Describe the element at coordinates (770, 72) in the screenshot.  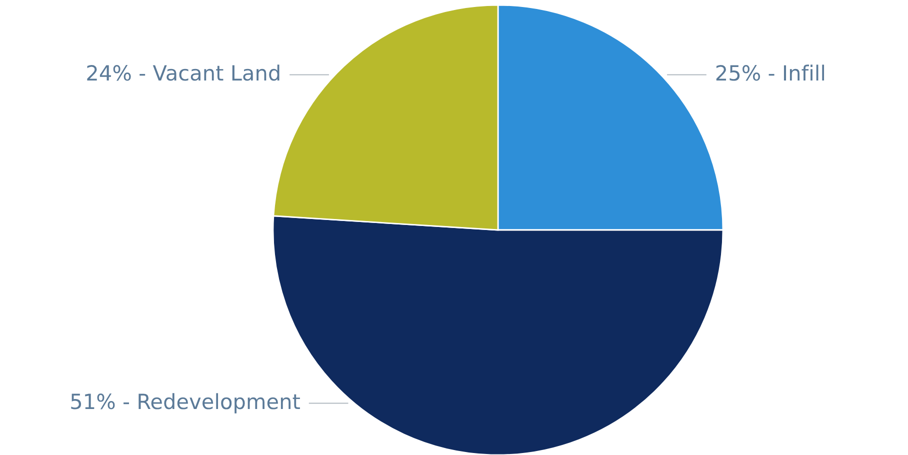
I see `slice-label: 25% - Infill` at that location.